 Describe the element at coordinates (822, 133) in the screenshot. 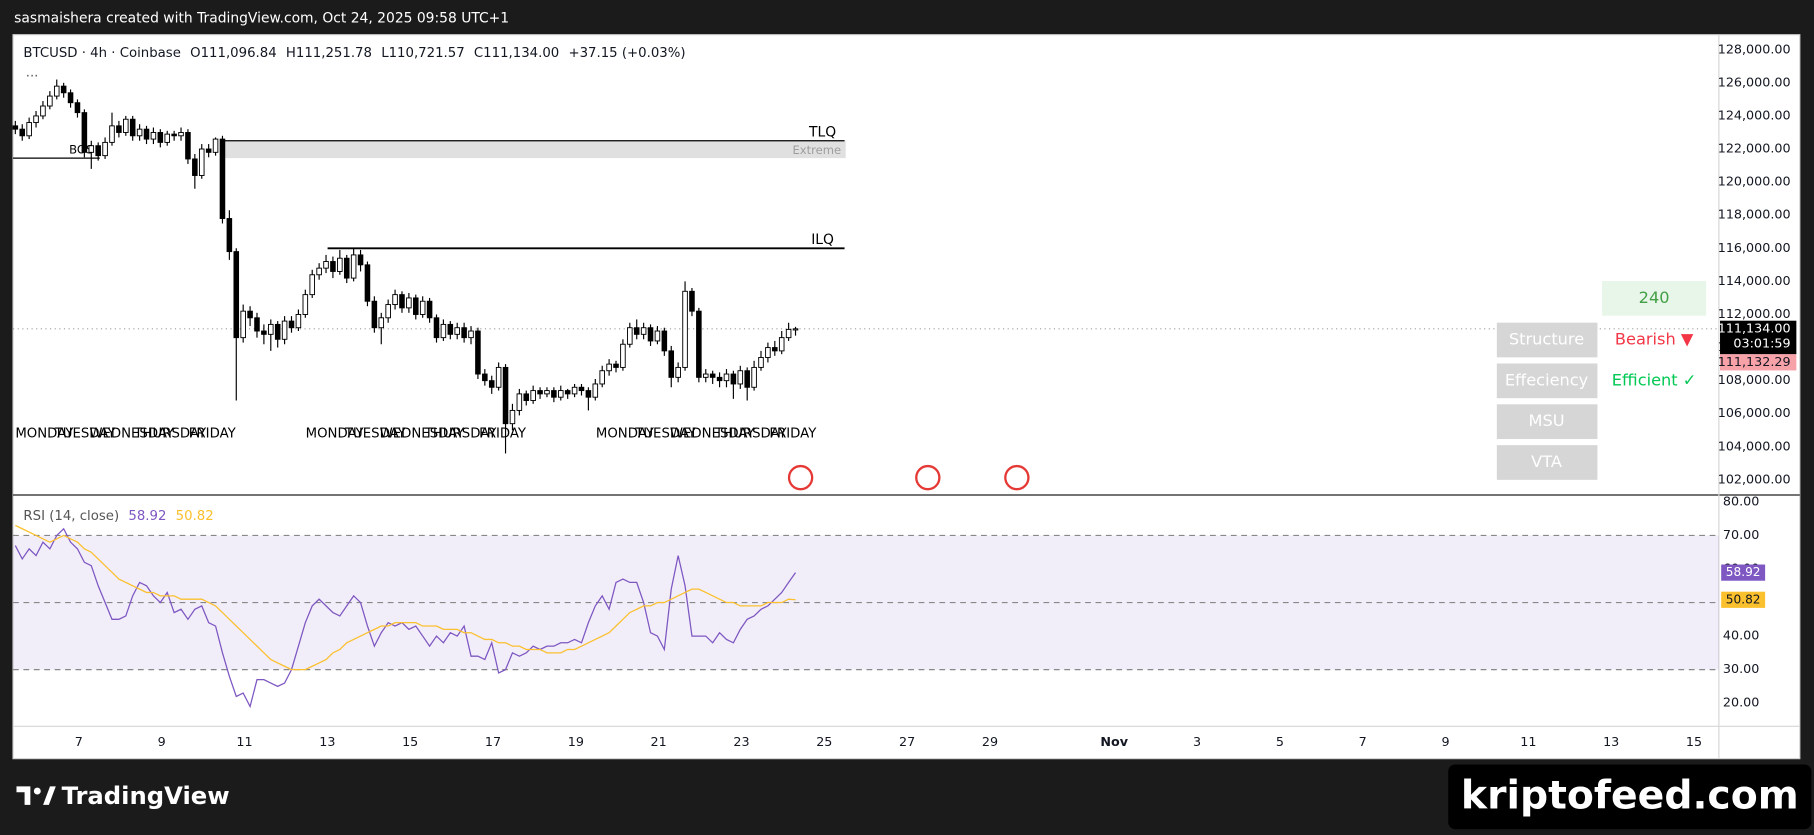

I see `level-label: TLQ` at that location.